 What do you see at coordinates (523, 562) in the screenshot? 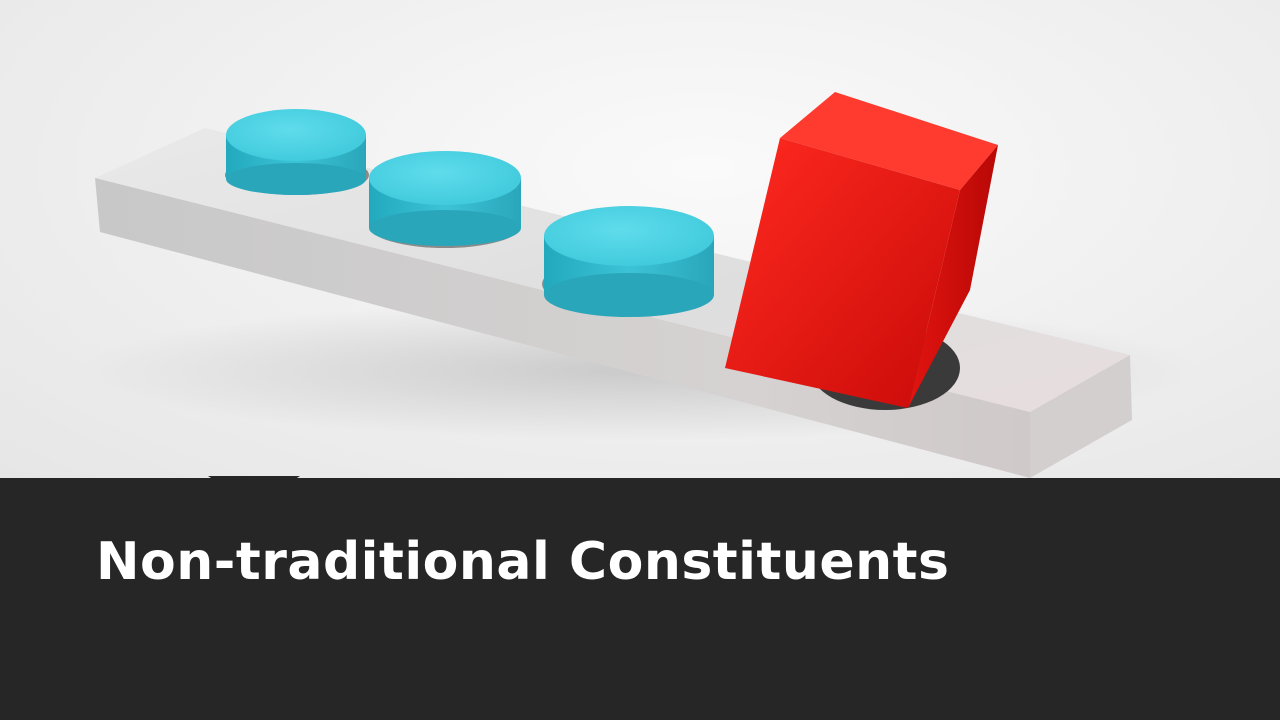
I see `slide-title: Non-traditional Constituents` at bounding box center [523, 562].